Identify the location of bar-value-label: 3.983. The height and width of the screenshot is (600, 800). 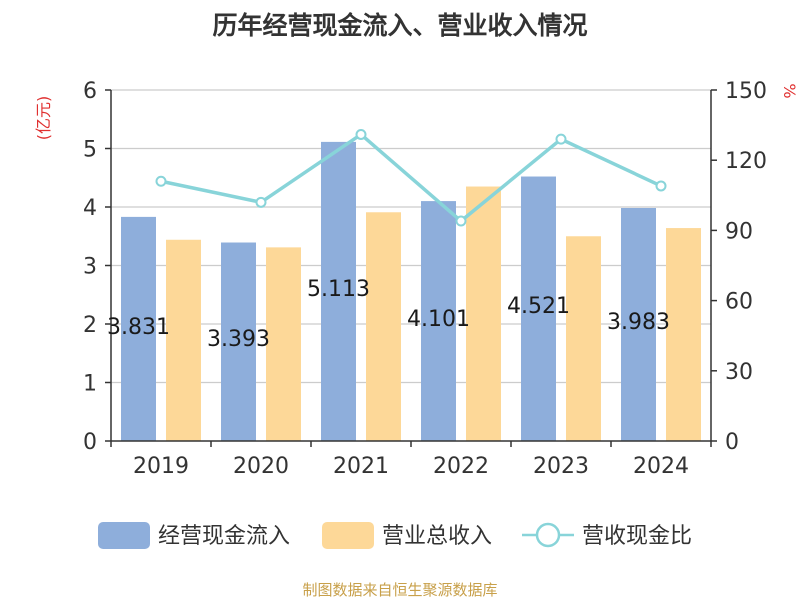
(638, 322).